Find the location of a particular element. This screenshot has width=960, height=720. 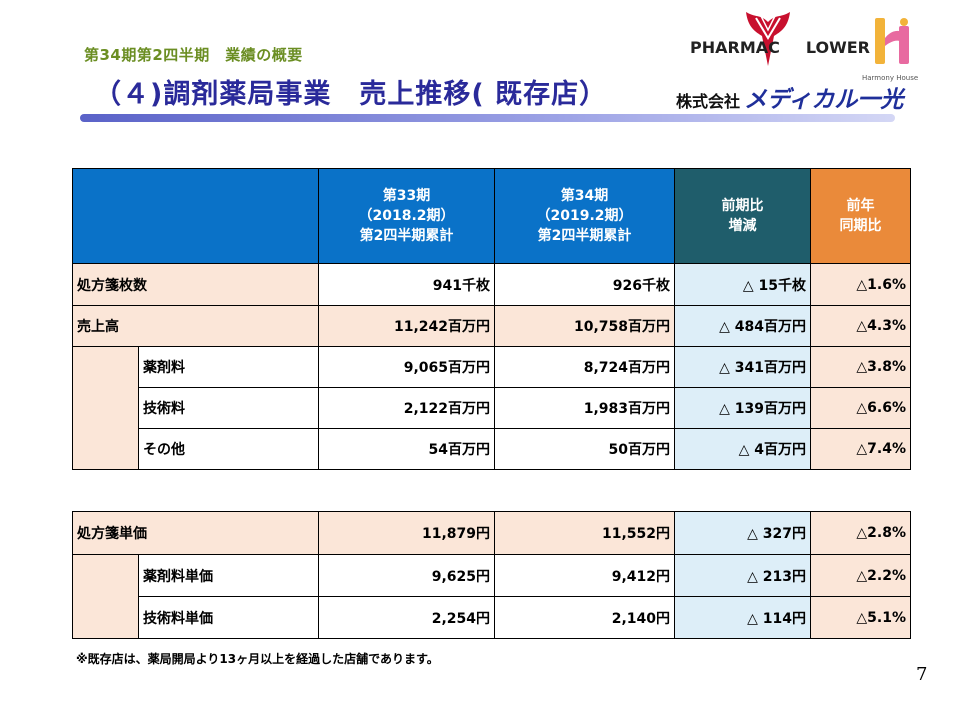

cell-v33: 941千枚 is located at coordinates (406, 284).